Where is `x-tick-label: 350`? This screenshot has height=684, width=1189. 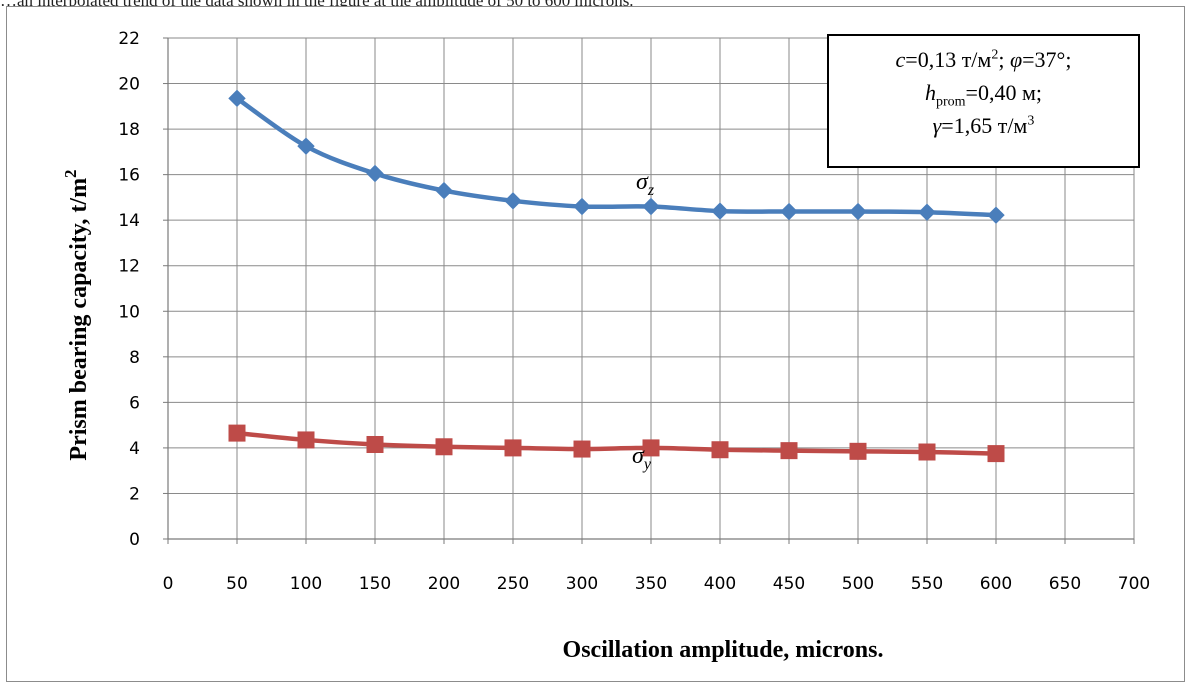
x-tick-label: 350 is located at coordinates (651, 584).